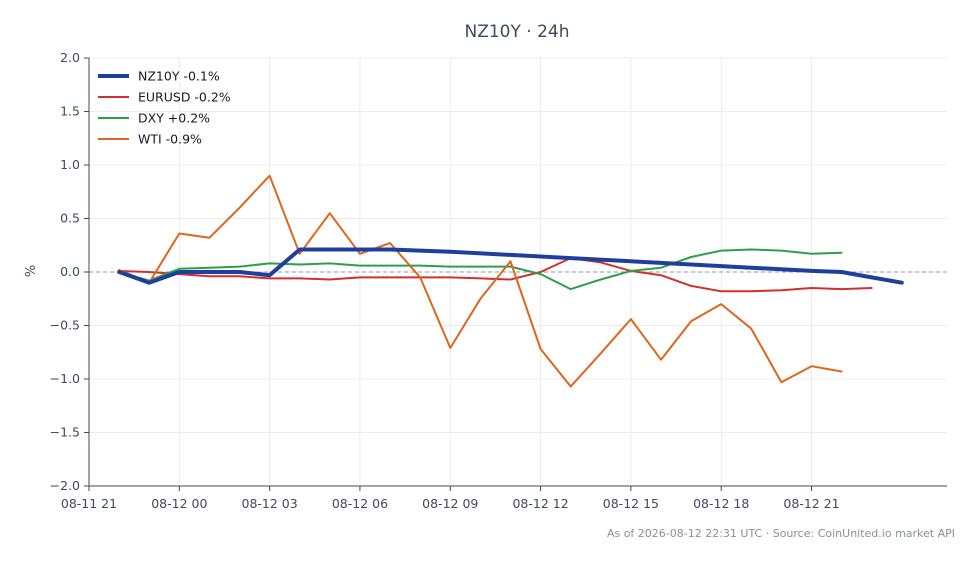 The image size is (979, 564). I want to click on x-tick-label: 08-12 00, so click(179, 503).